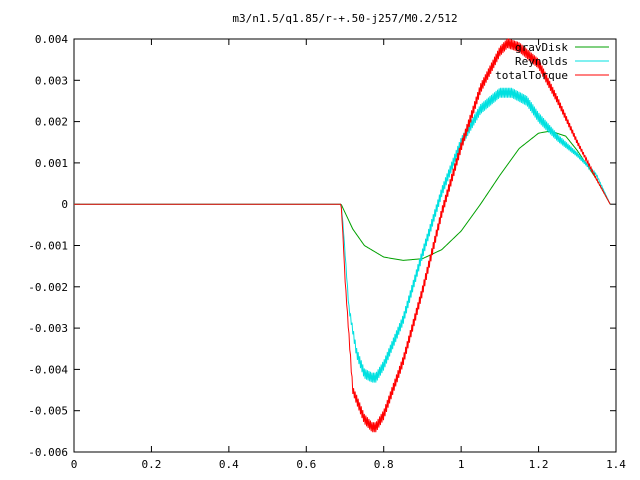 The width and height of the screenshot is (640, 480). What do you see at coordinates (64, 204) in the screenshot?
I see `y-tick-label: 0` at bounding box center [64, 204].